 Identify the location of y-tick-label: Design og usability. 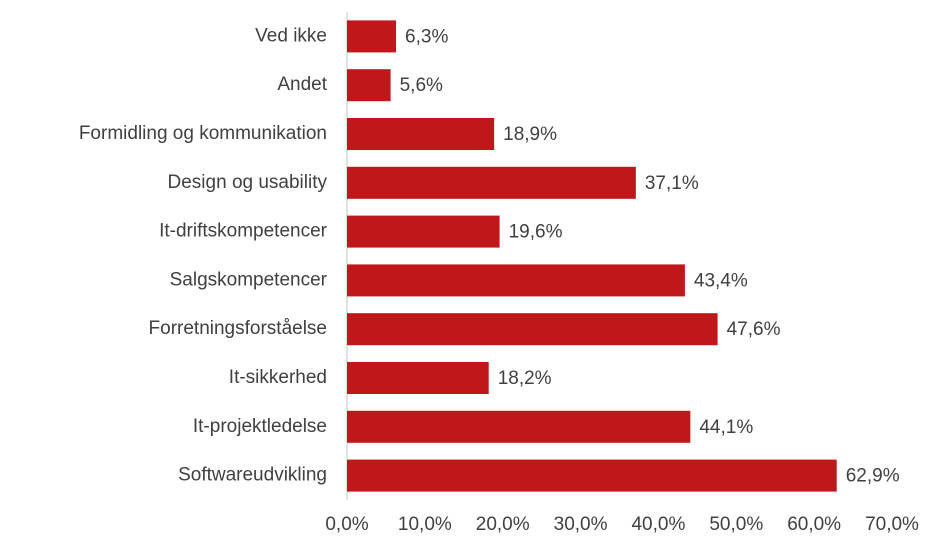
(248, 182).